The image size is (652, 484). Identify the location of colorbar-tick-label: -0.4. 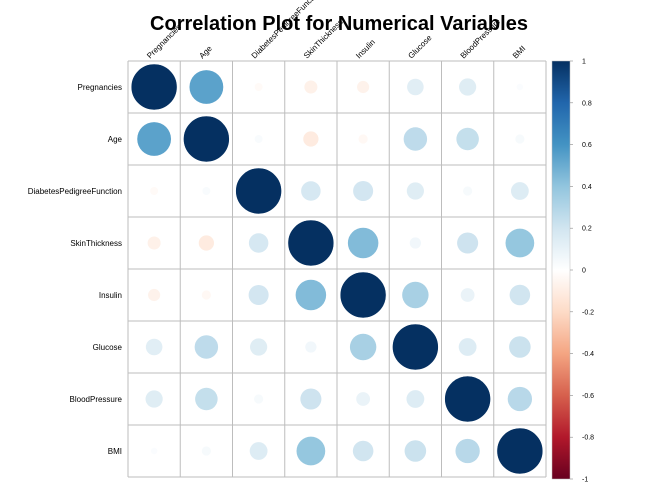
(588, 354).